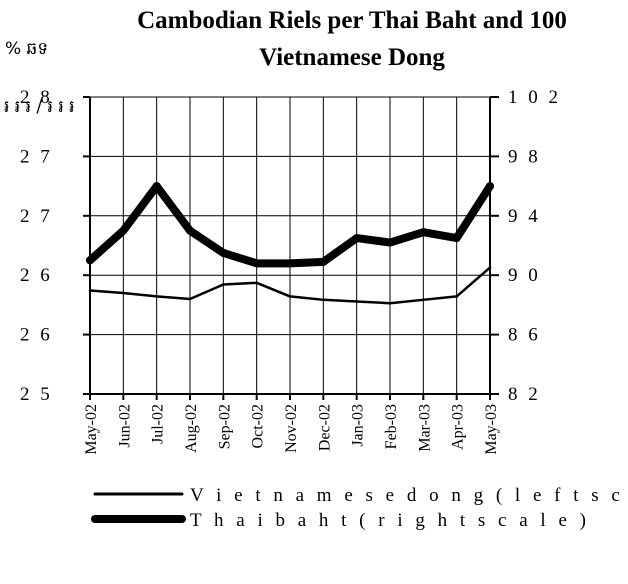  I want to click on corner-mark: % ឆទ, so click(26, 49).